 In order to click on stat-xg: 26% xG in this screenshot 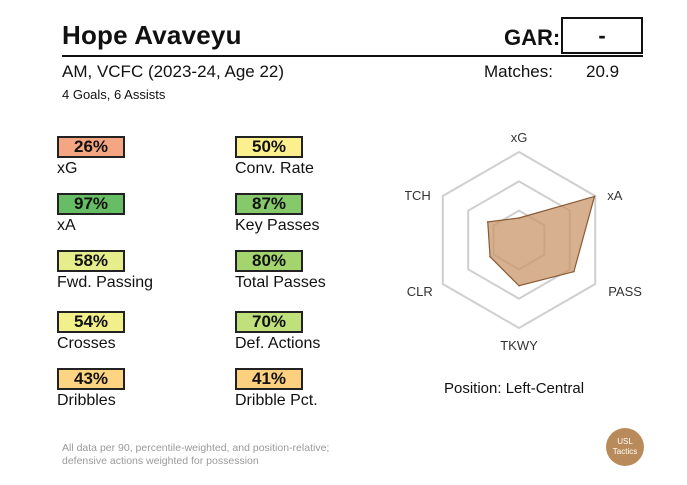, I will do `click(127, 157)`.